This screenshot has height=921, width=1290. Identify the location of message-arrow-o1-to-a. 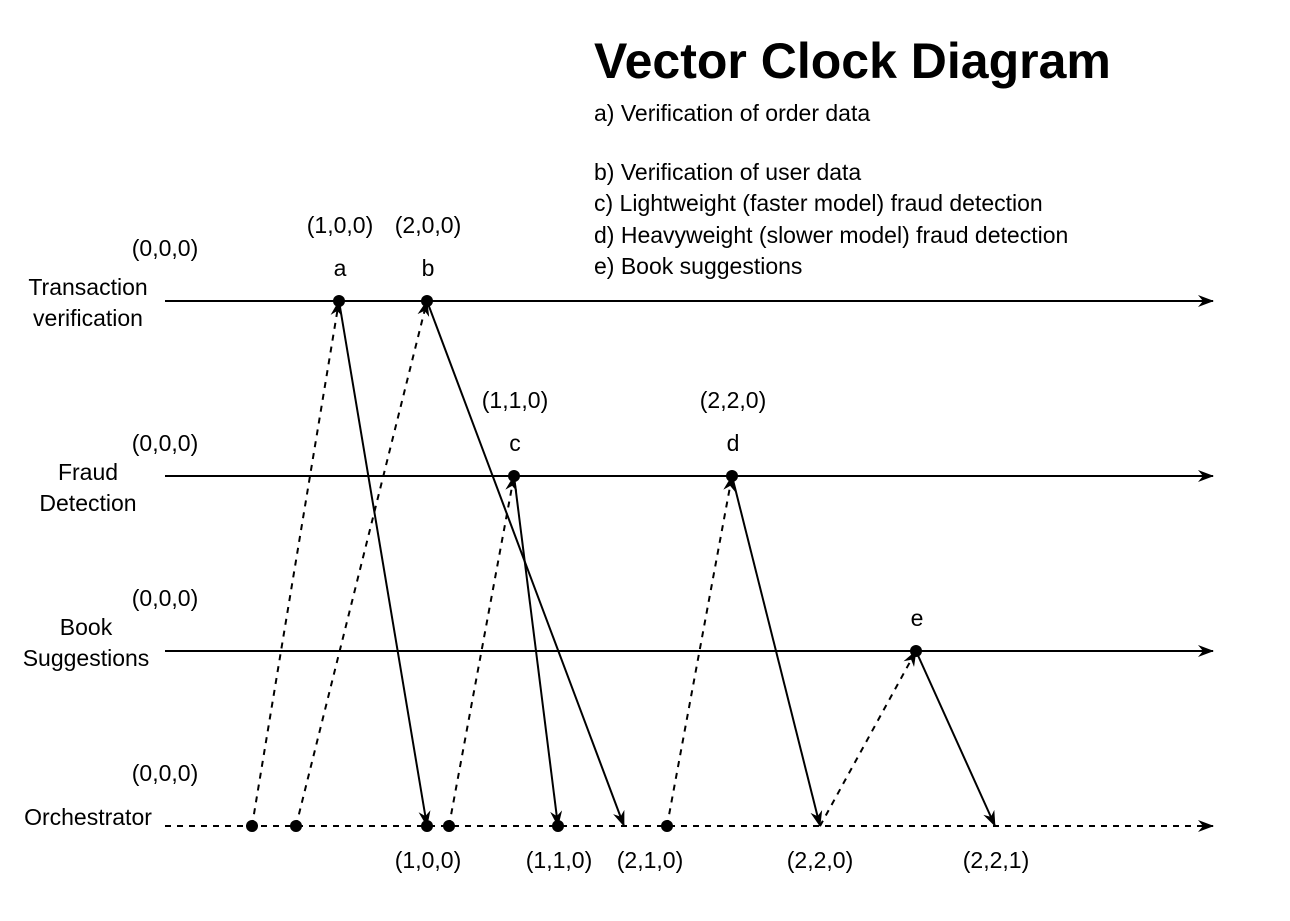
(297, 563).